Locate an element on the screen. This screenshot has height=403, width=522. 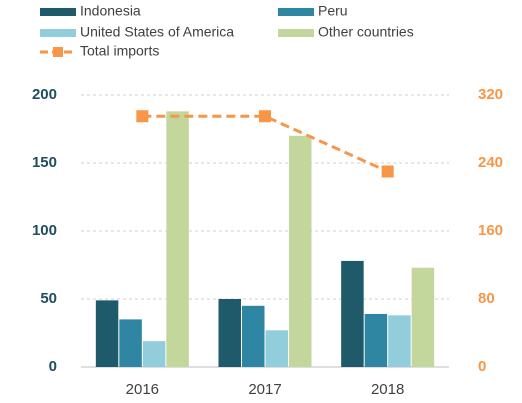
y2-tick-label: 0 is located at coordinates (482, 366).